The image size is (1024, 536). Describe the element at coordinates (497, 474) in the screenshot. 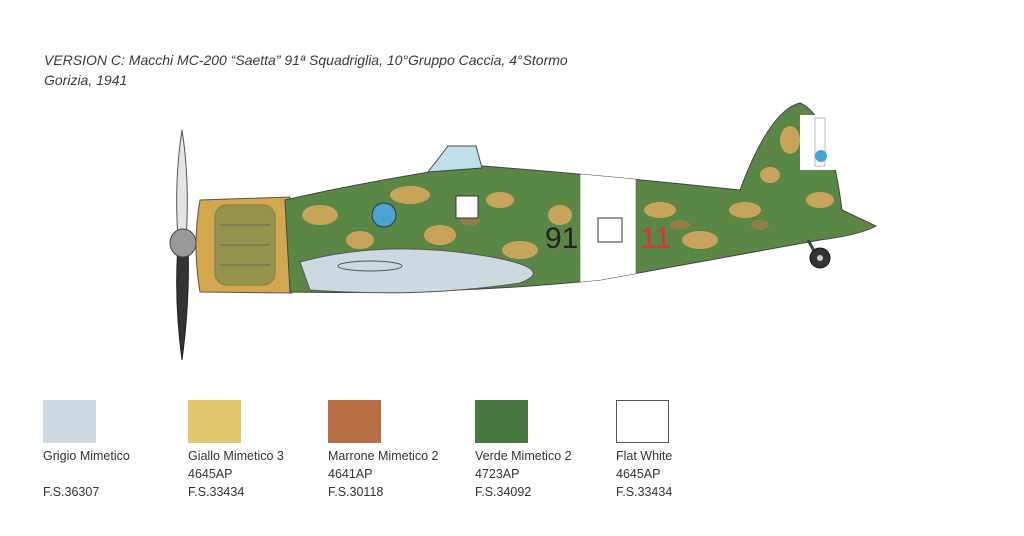

I see `swatch-code: 4723AP` at that location.